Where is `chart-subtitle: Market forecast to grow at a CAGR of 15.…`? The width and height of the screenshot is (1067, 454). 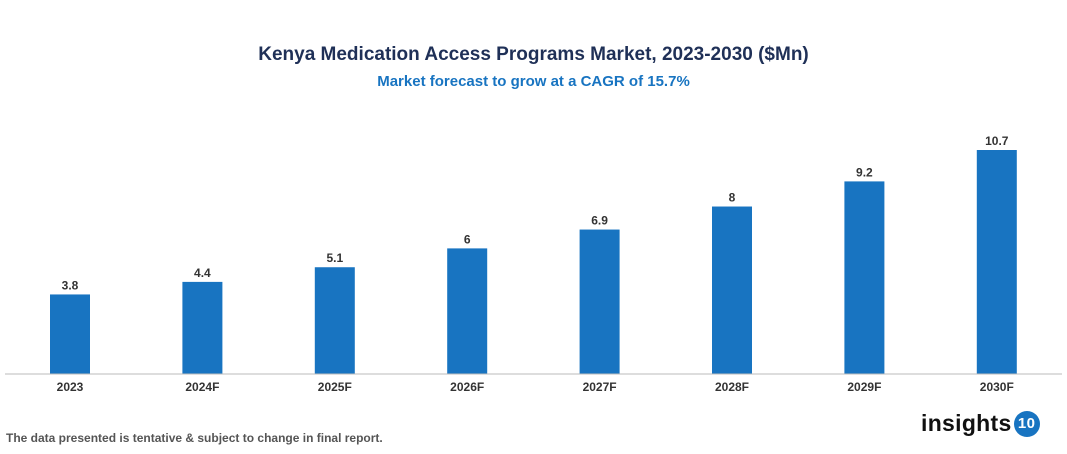
chart-subtitle: Market forecast to grow at a CAGR of 15.… is located at coordinates (533, 81).